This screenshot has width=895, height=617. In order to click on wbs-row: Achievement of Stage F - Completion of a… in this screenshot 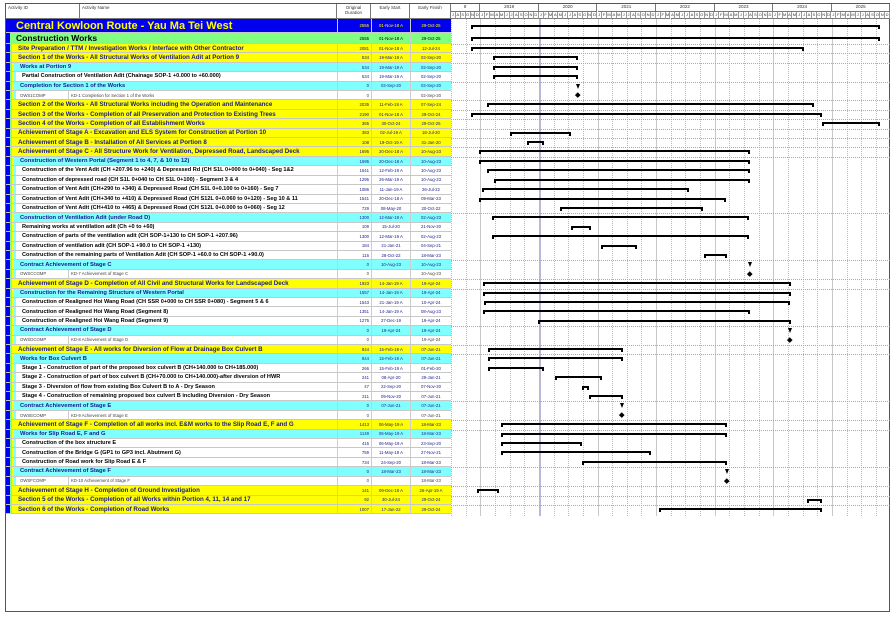, I will do `click(228, 425)`.